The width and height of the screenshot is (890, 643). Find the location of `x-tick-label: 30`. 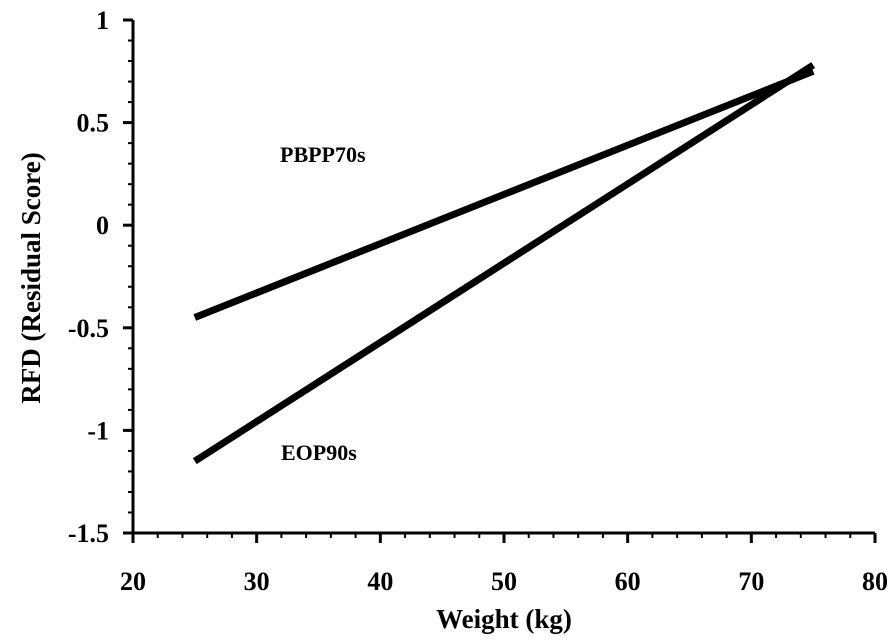

x-tick-label: 30 is located at coordinates (257, 581).